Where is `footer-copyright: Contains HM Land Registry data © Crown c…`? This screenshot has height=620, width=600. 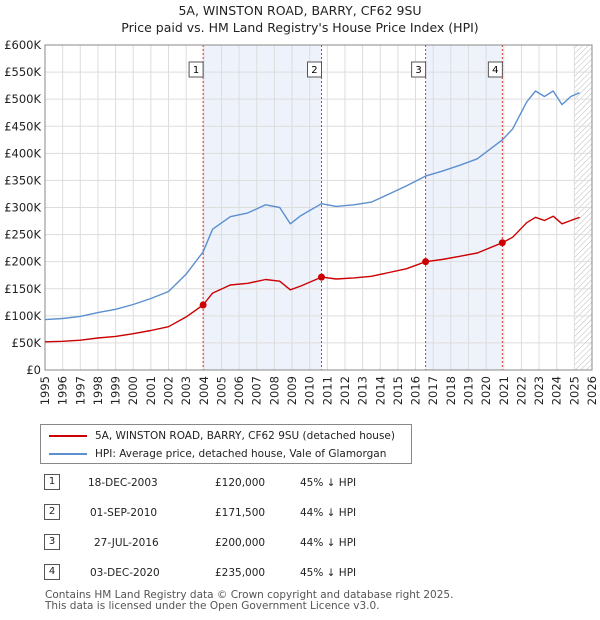
footer-copyright: Contains HM Land Registry data © Crown c… is located at coordinates (249, 595).